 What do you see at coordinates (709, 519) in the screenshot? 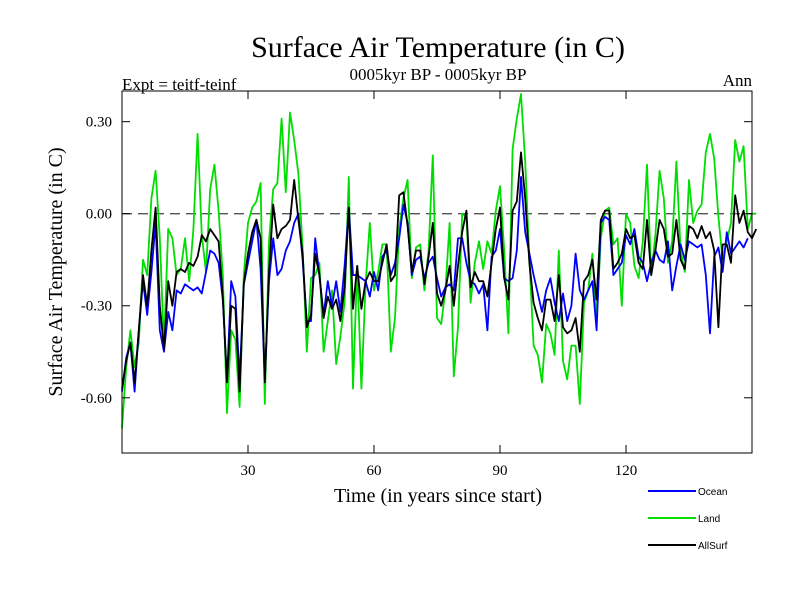
I see `legend-label-land: Land` at bounding box center [709, 519].